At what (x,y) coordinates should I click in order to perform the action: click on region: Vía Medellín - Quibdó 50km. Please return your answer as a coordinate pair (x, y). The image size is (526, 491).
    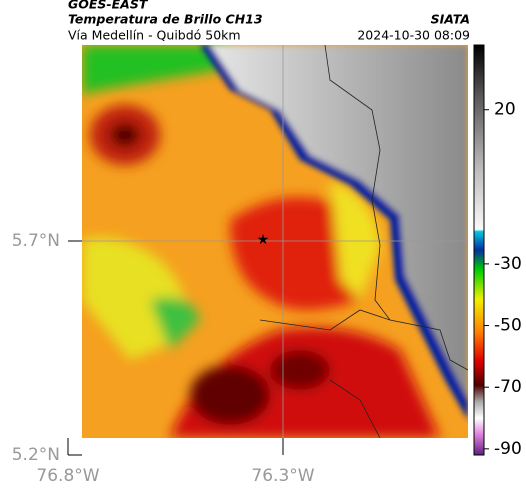
    Looking at the image, I should click on (154, 35).